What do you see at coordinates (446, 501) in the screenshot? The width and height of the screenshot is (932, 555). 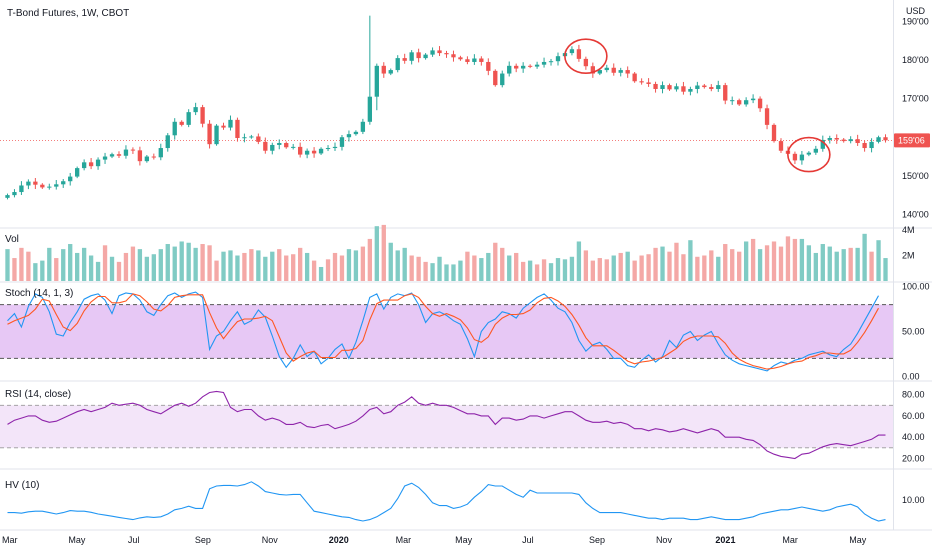 I see `indicator-line` at bounding box center [446, 501].